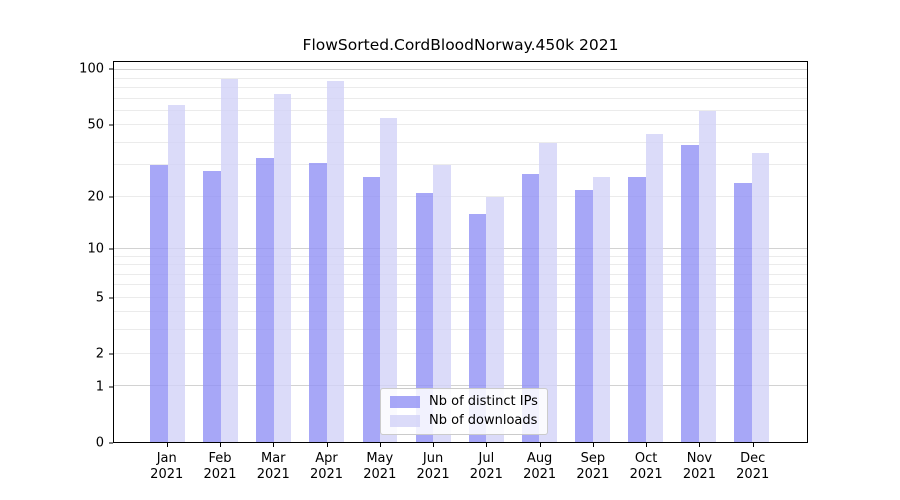 The width and height of the screenshot is (900, 500). What do you see at coordinates (540, 466) in the screenshot?
I see `x-tick-label-aug: Aug 2021` at bounding box center [540, 466].